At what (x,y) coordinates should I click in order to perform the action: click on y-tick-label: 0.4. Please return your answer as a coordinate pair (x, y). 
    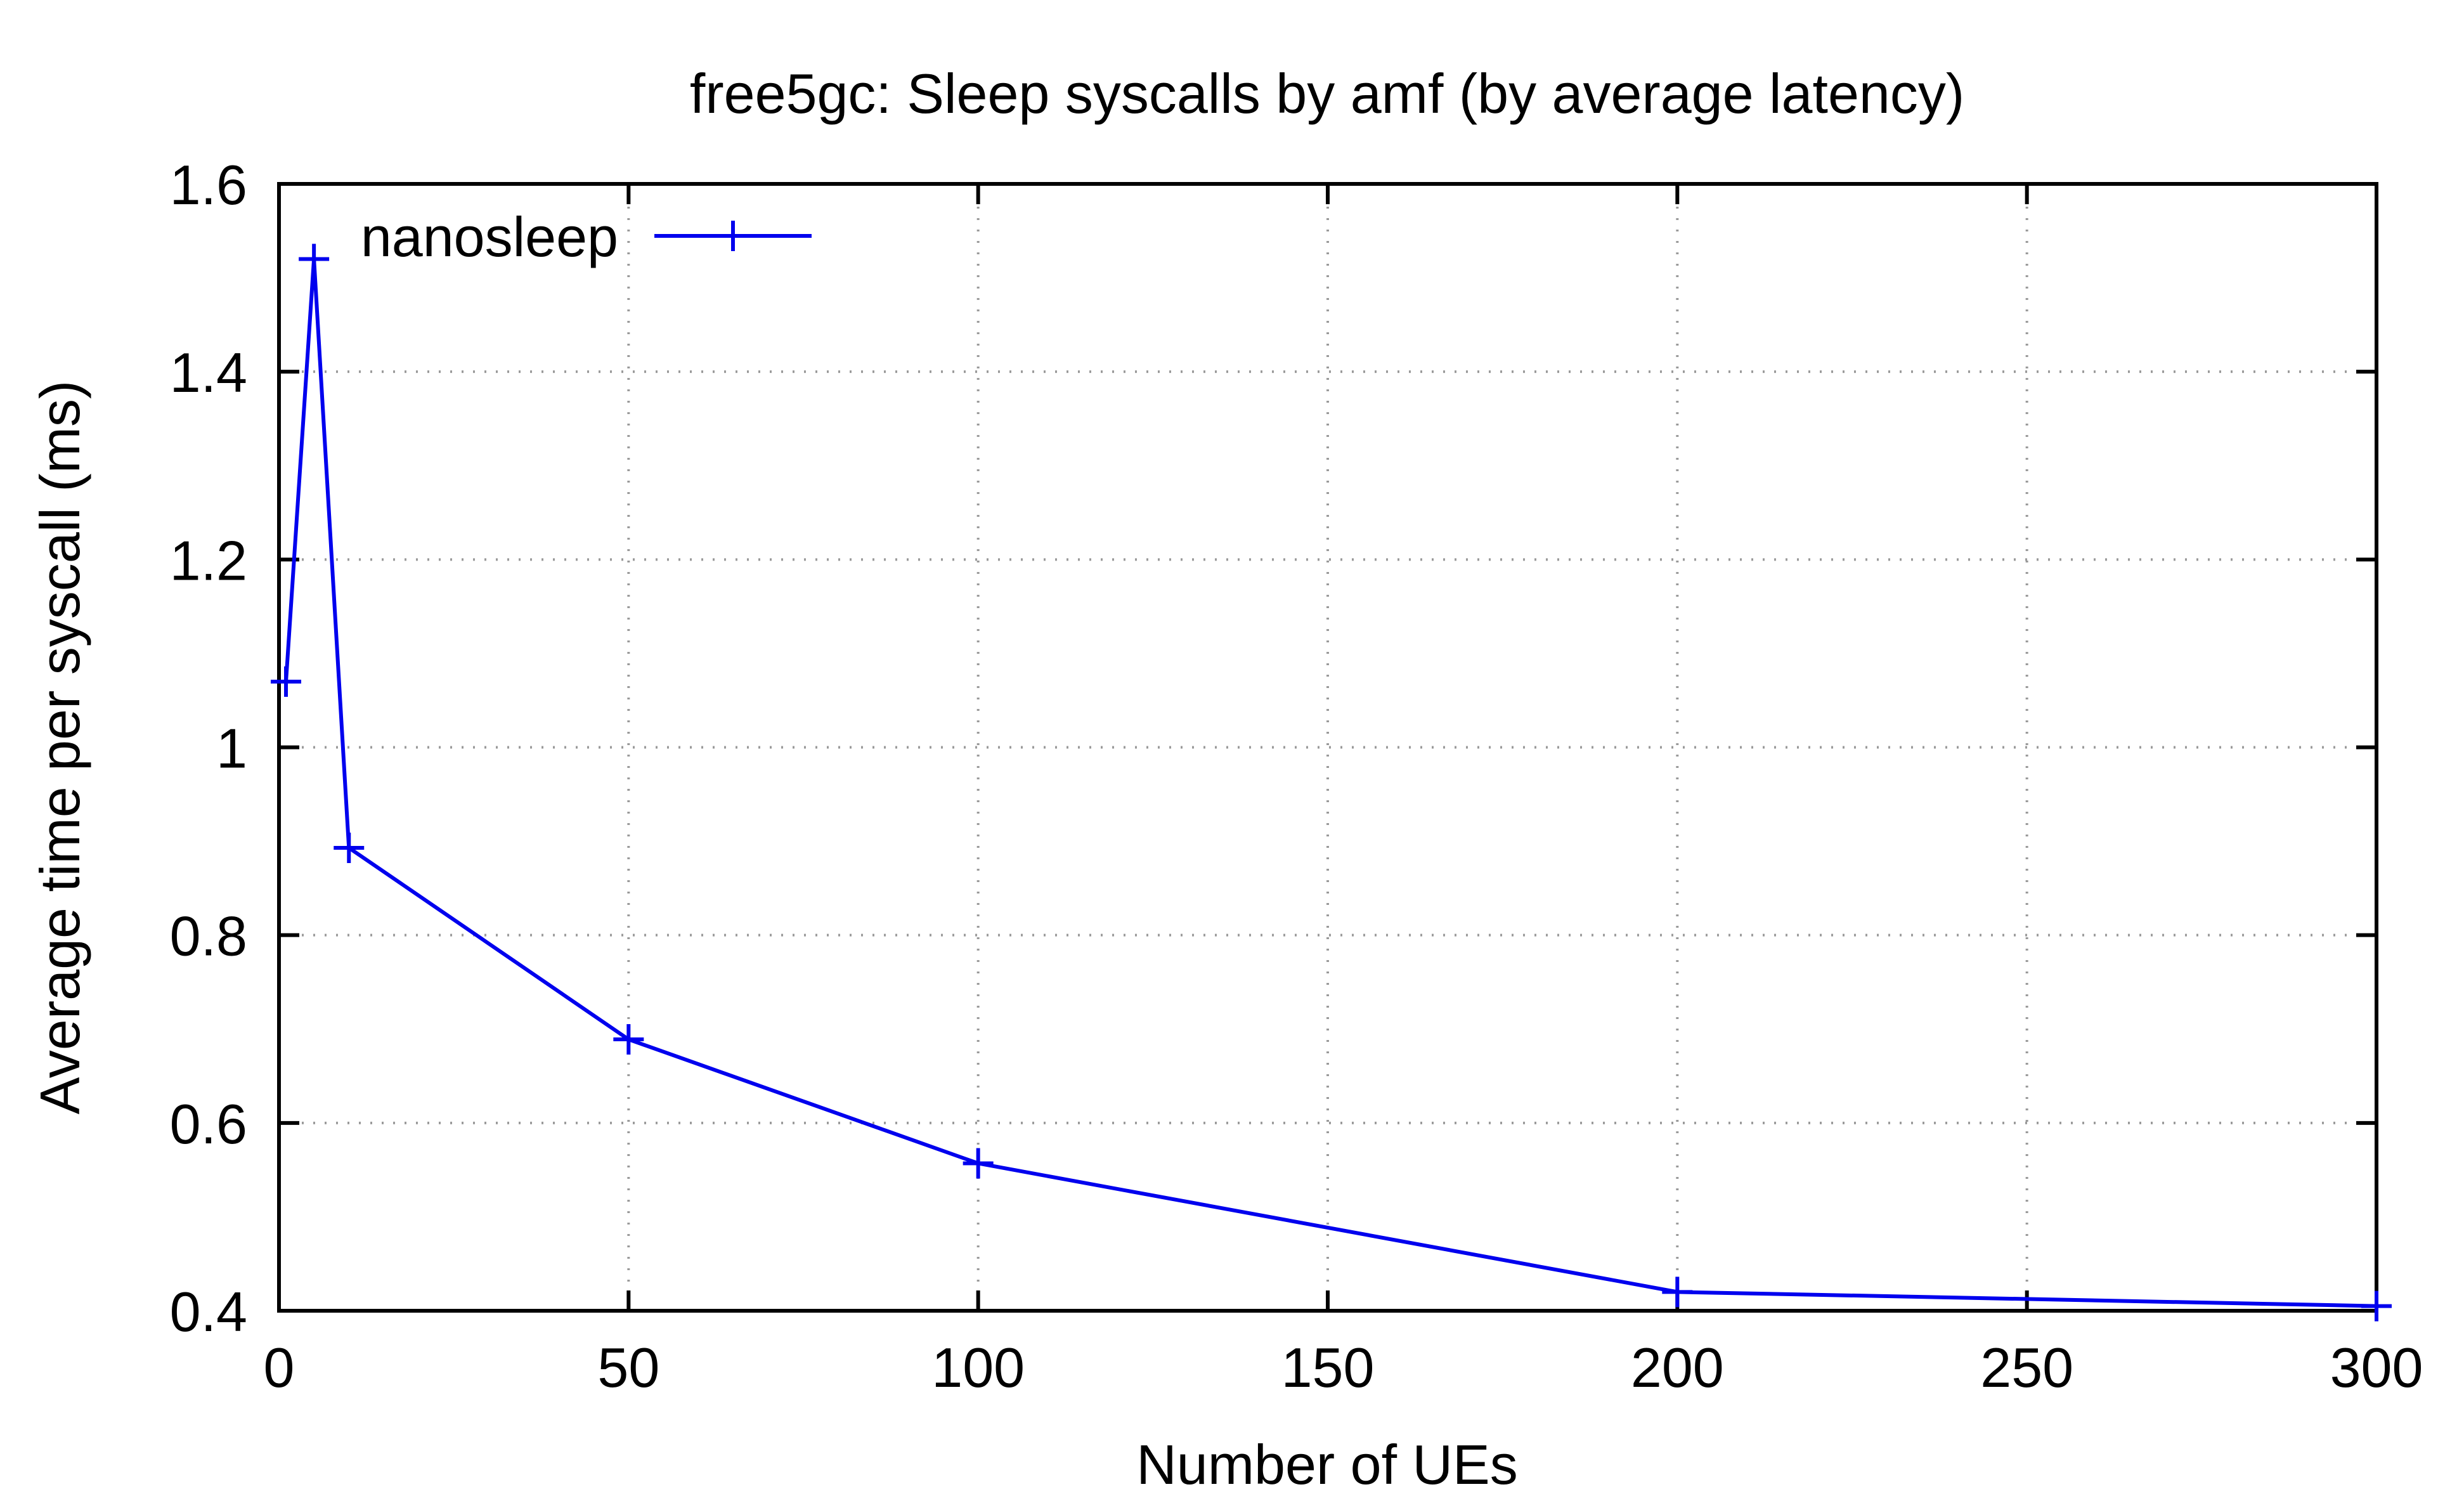
    Looking at the image, I should click on (208, 1311).